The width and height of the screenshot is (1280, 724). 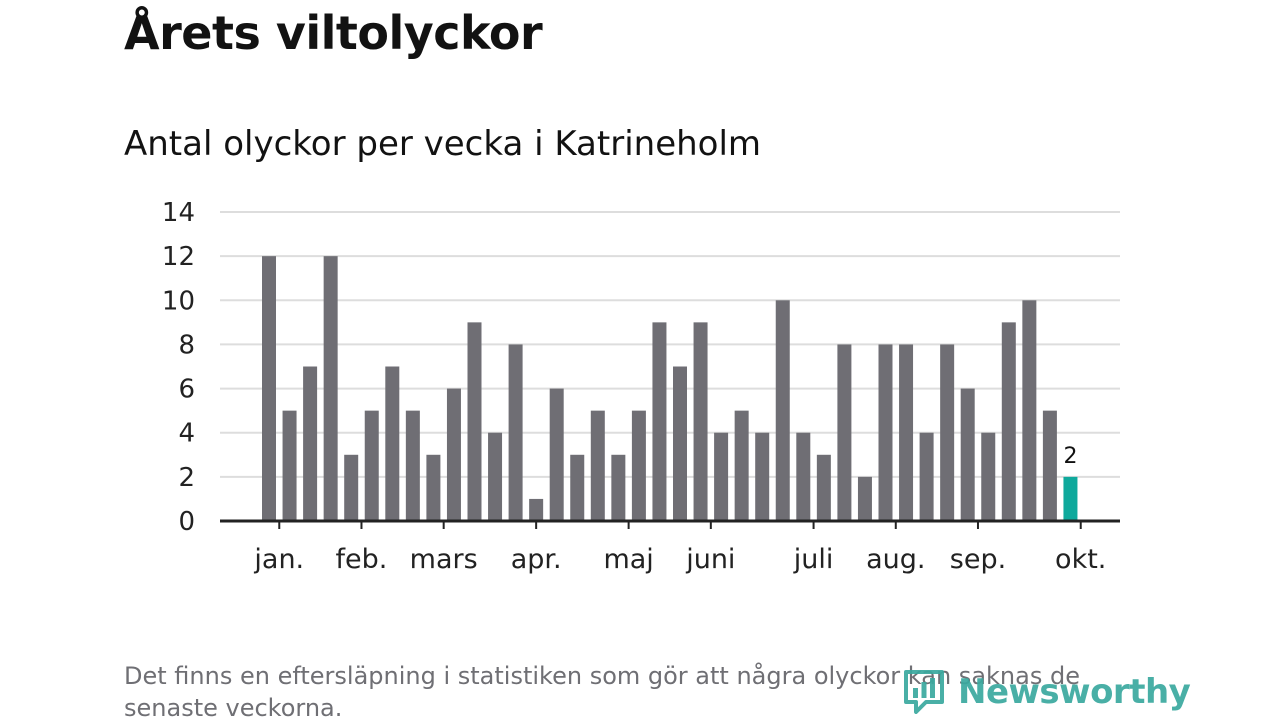 I want to click on y-tick-label: 12, so click(x=178, y=257).